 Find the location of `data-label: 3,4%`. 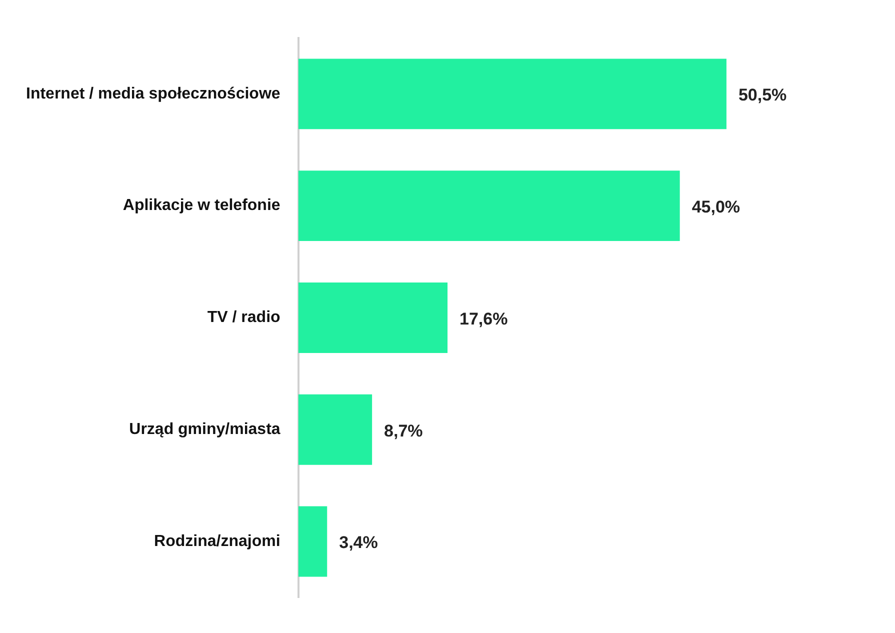

data-label: 3,4% is located at coordinates (358, 542).